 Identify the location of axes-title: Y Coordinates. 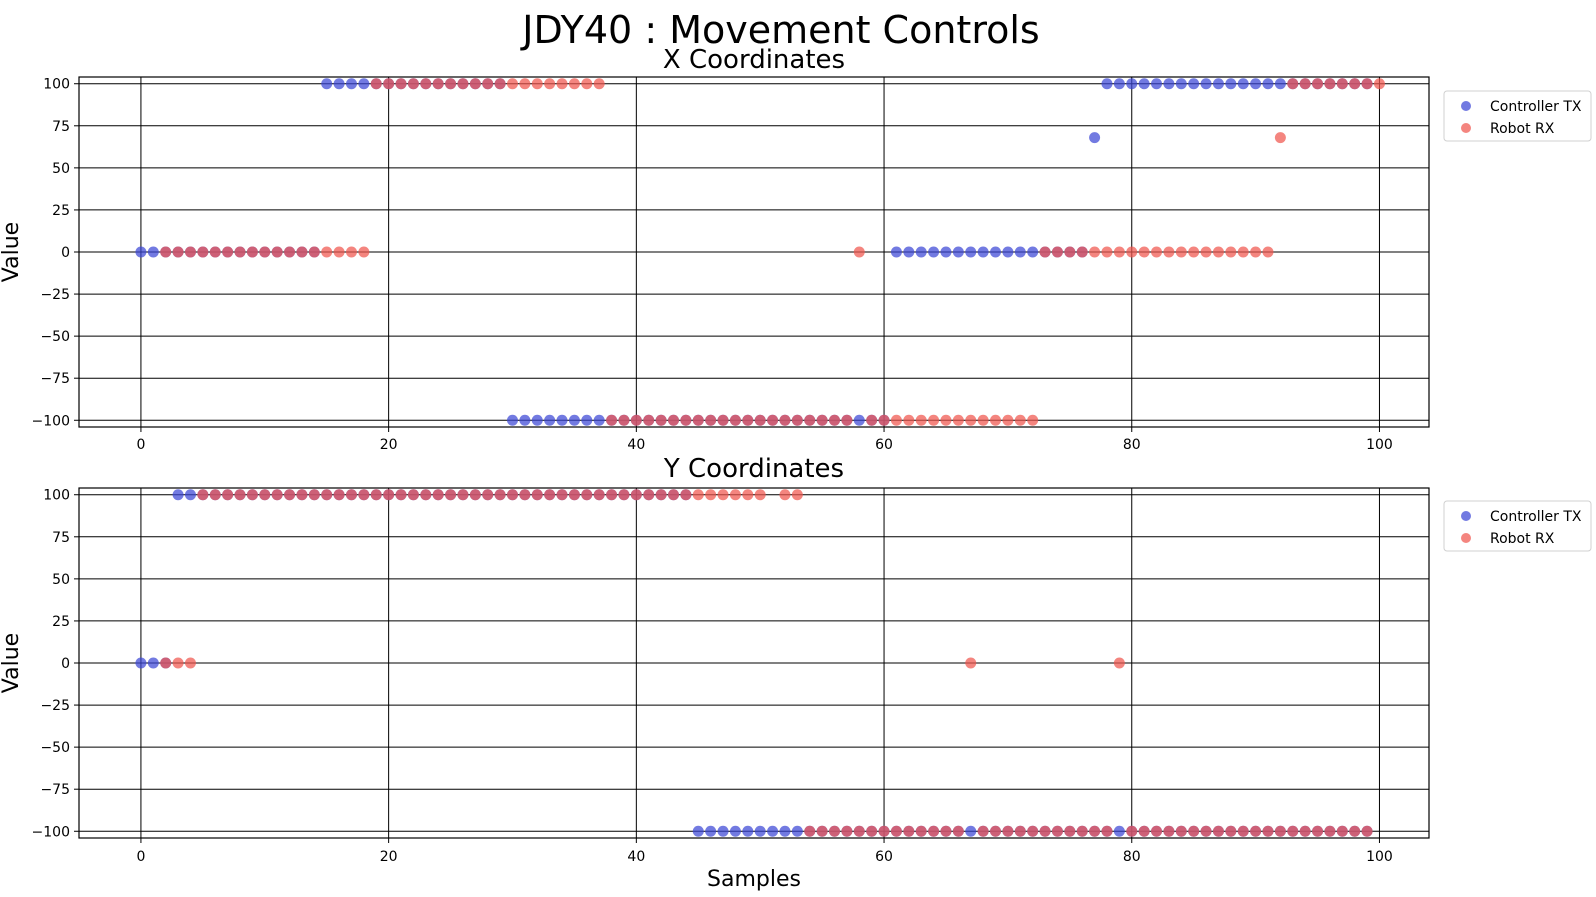
(753, 469).